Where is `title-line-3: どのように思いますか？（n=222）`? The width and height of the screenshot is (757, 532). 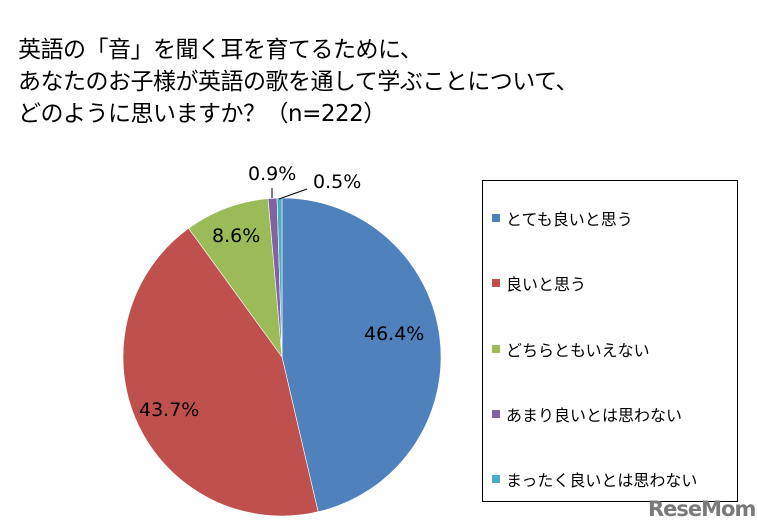
title-line-3: どのように思いますか？（n=222） is located at coordinates (202, 114).